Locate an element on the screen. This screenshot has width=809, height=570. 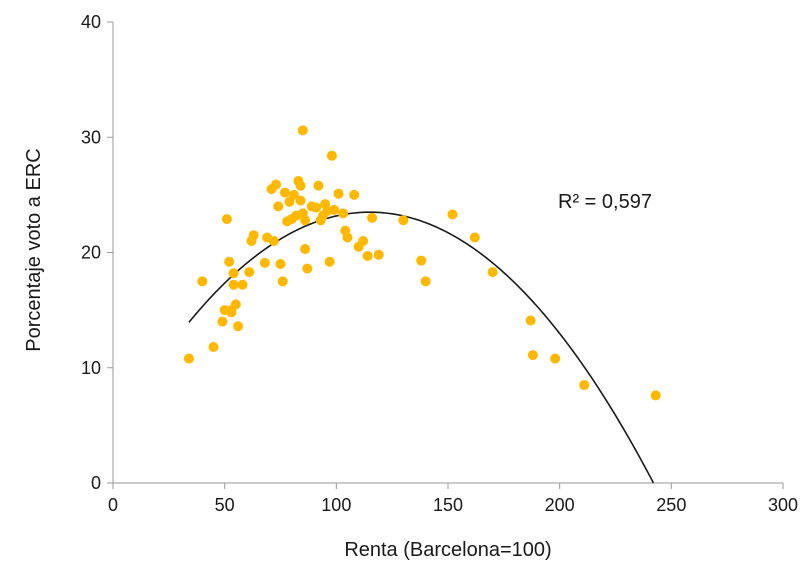
x-tick-label: 300 is located at coordinates (783, 505).